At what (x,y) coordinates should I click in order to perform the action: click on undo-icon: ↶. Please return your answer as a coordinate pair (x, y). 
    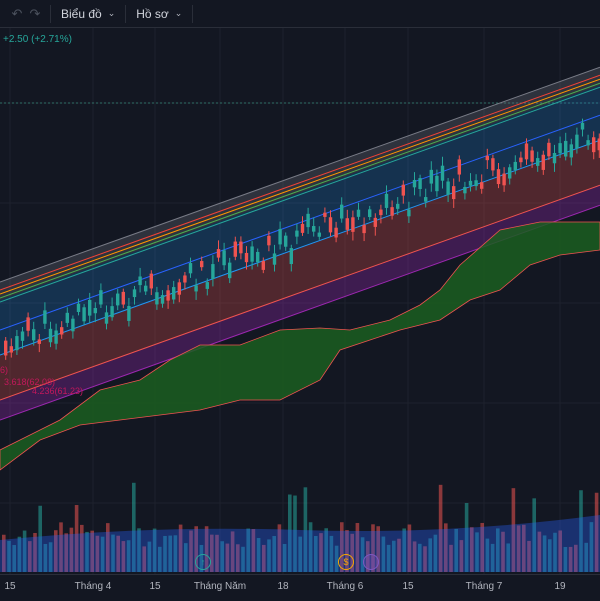
    Looking at the image, I should click on (17, 13).